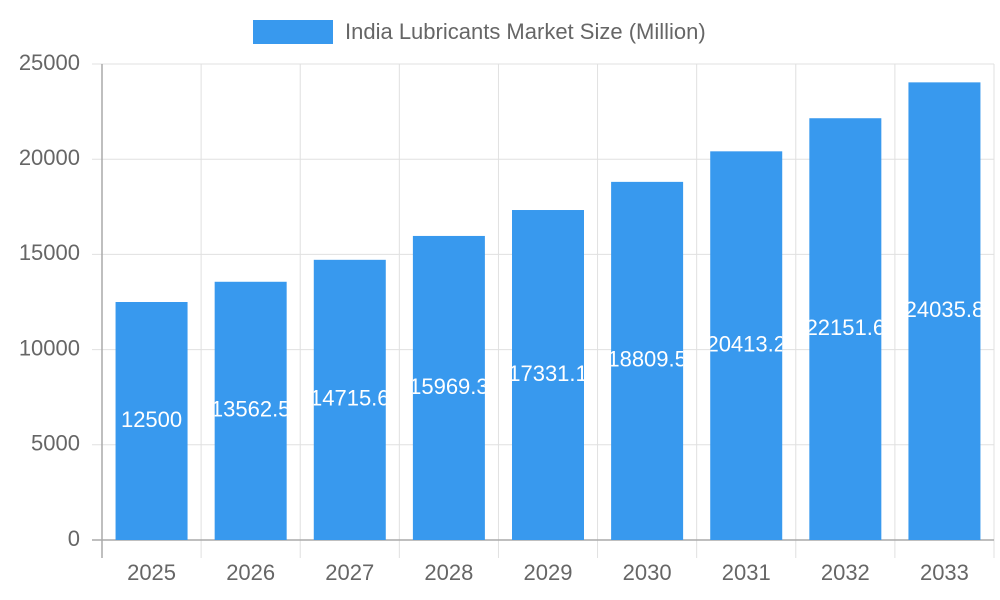 The image size is (1000, 600). Describe the element at coordinates (55, 443) in the screenshot. I see `y-tick-label: 5000` at that location.